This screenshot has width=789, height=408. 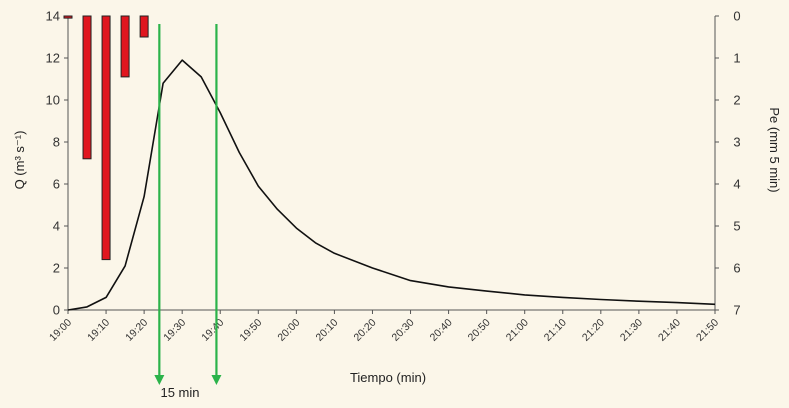 What do you see at coordinates (188, 204) in the screenshot?
I see `time-arrows` at bounding box center [188, 204].